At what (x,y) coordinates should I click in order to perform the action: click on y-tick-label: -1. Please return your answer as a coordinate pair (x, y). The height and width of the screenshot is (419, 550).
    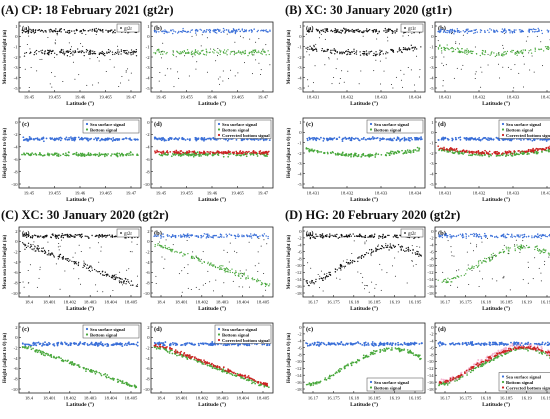
    Looking at the image, I should click on (148, 46).